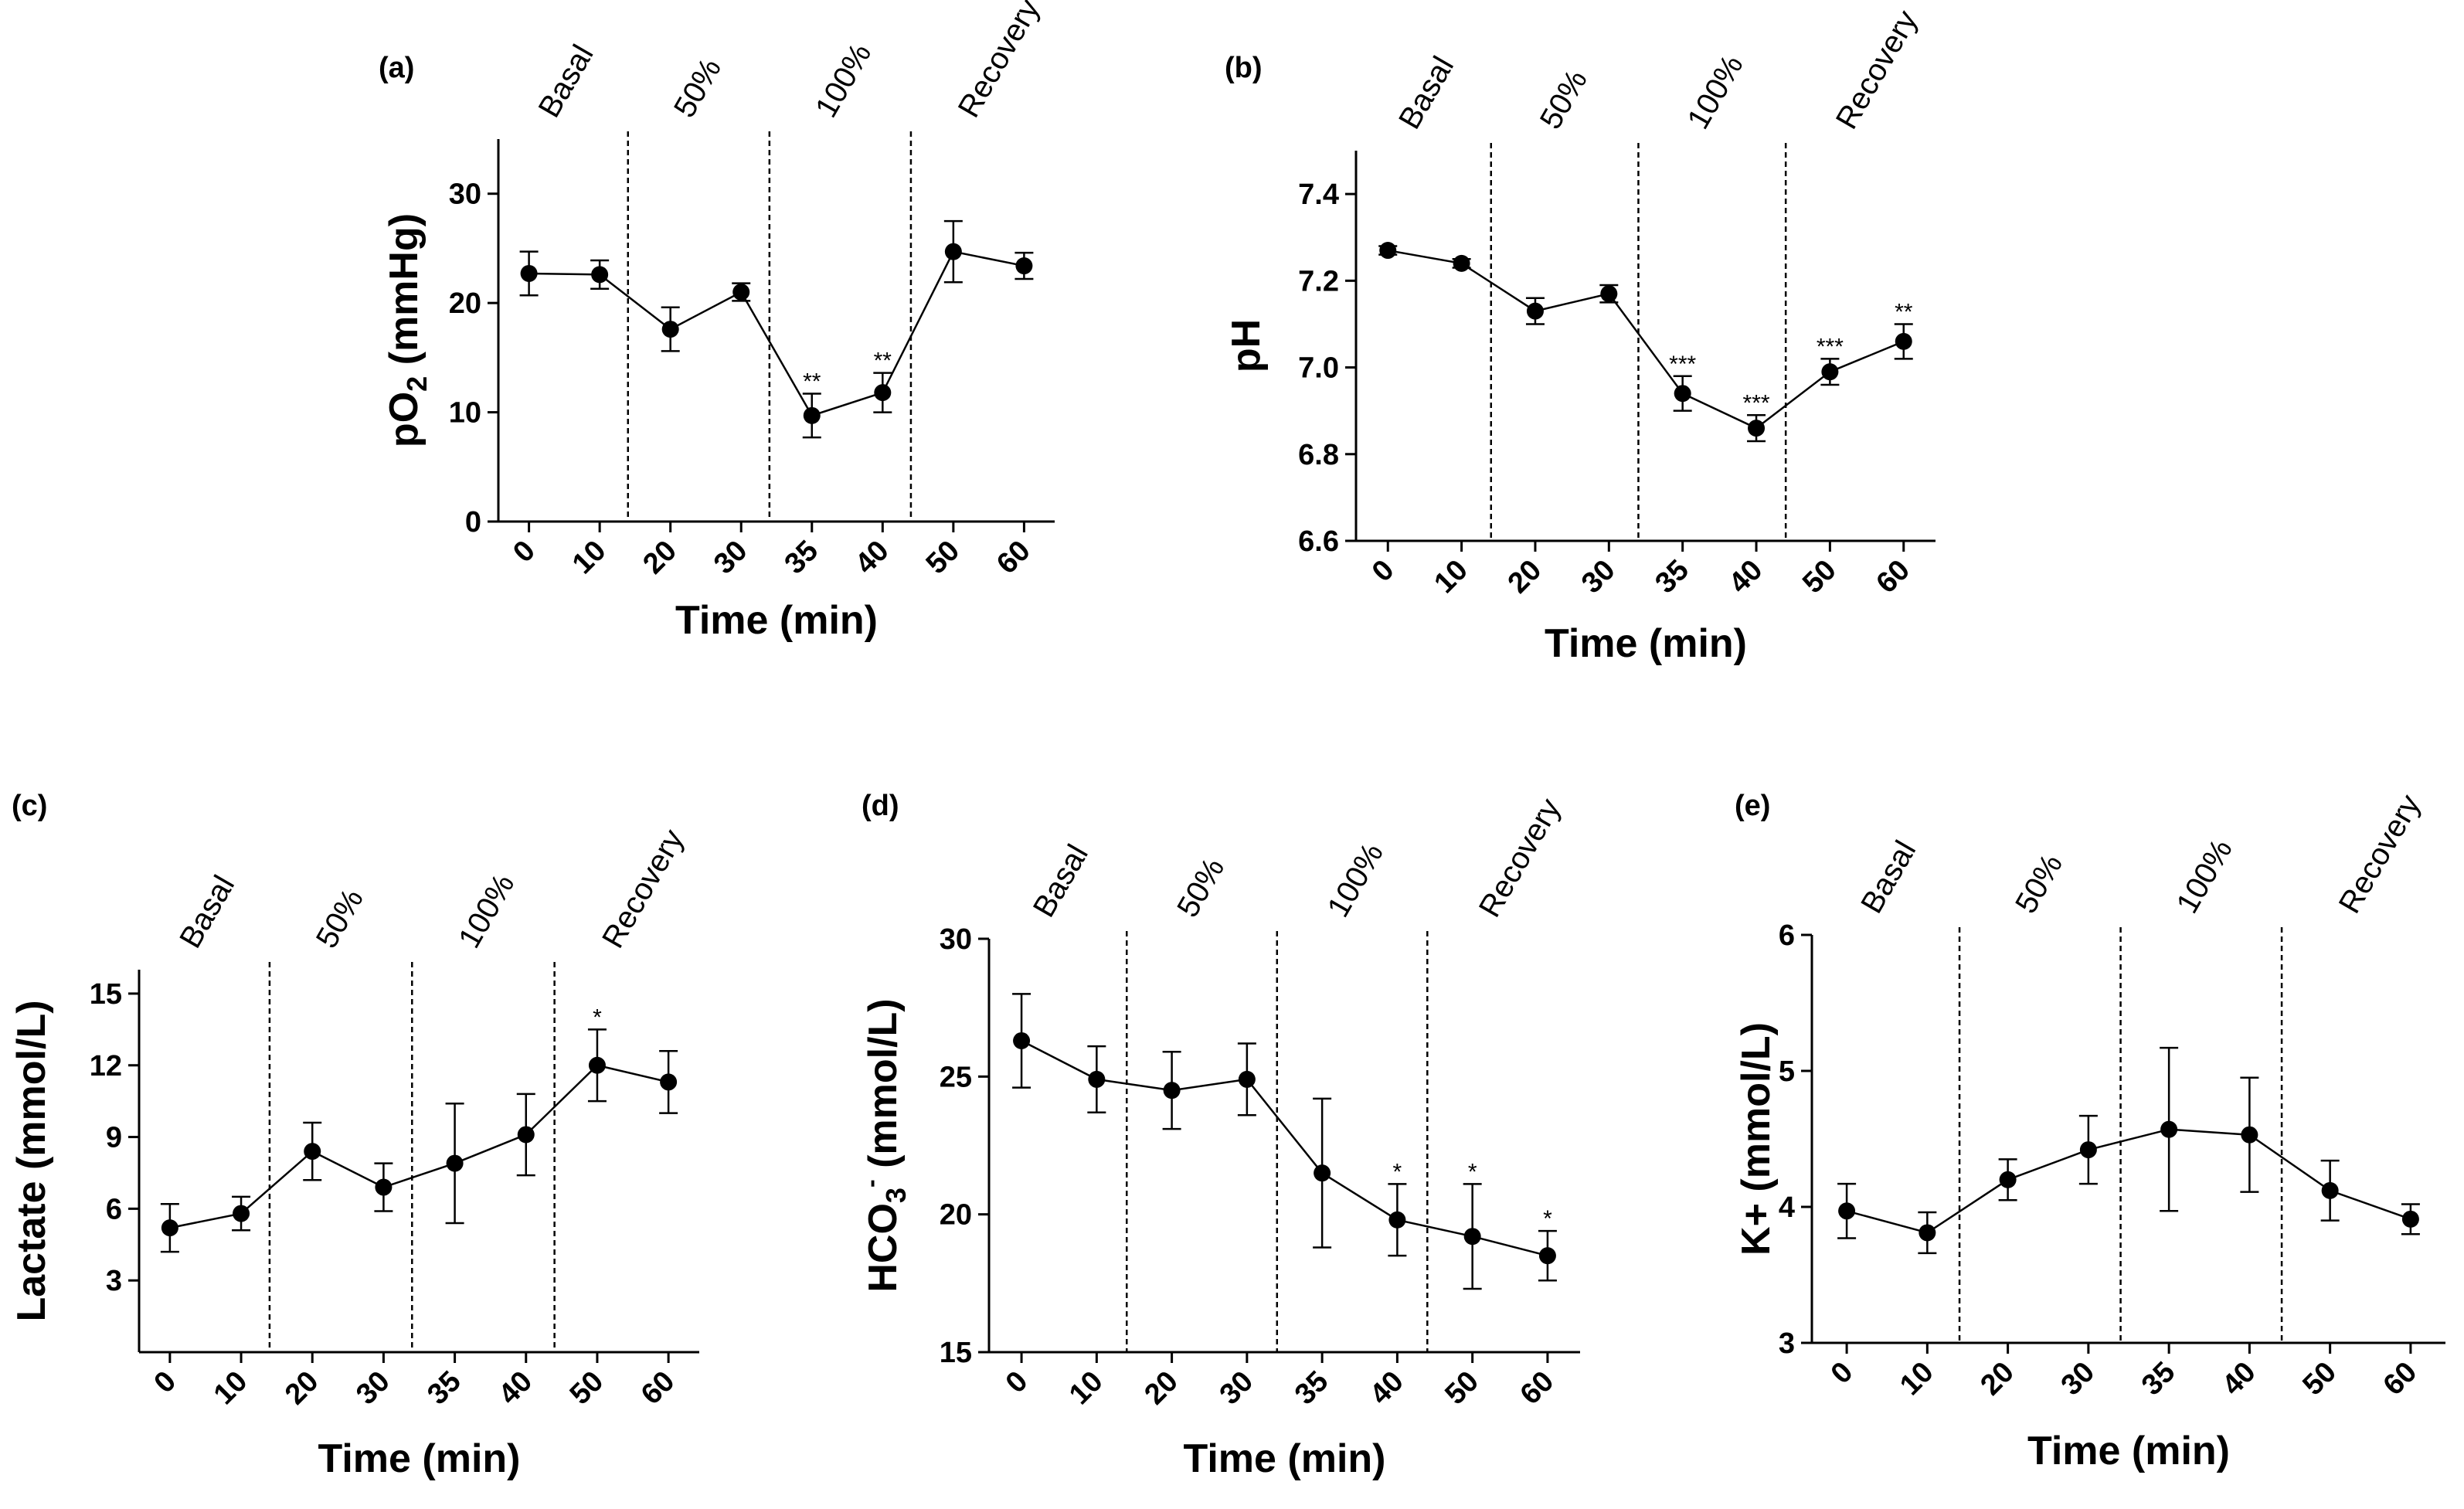  What do you see at coordinates (1787, 935) in the screenshot?
I see `y-tick-label: 6` at bounding box center [1787, 935].